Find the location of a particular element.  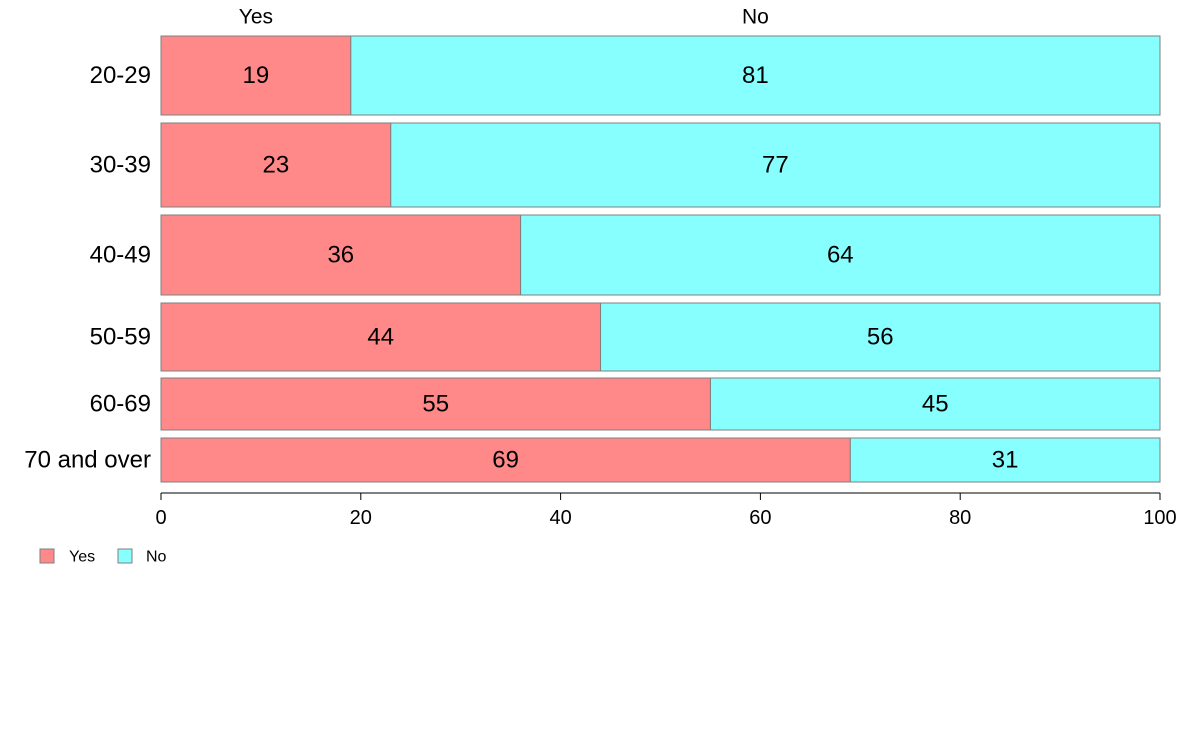

data-label: 81 is located at coordinates (755, 75).